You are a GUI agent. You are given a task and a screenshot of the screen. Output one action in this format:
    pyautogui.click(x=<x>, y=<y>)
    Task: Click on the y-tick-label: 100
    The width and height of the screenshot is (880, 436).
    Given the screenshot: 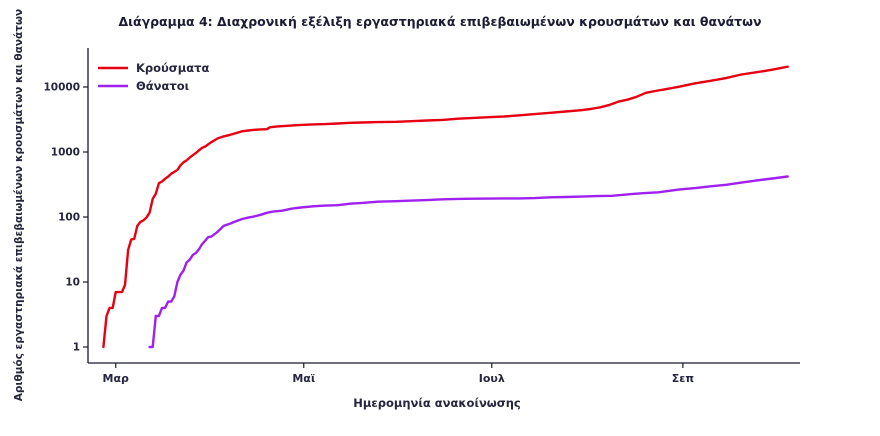 What is the action you would take?
    pyautogui.click(x=69, y=218)
    